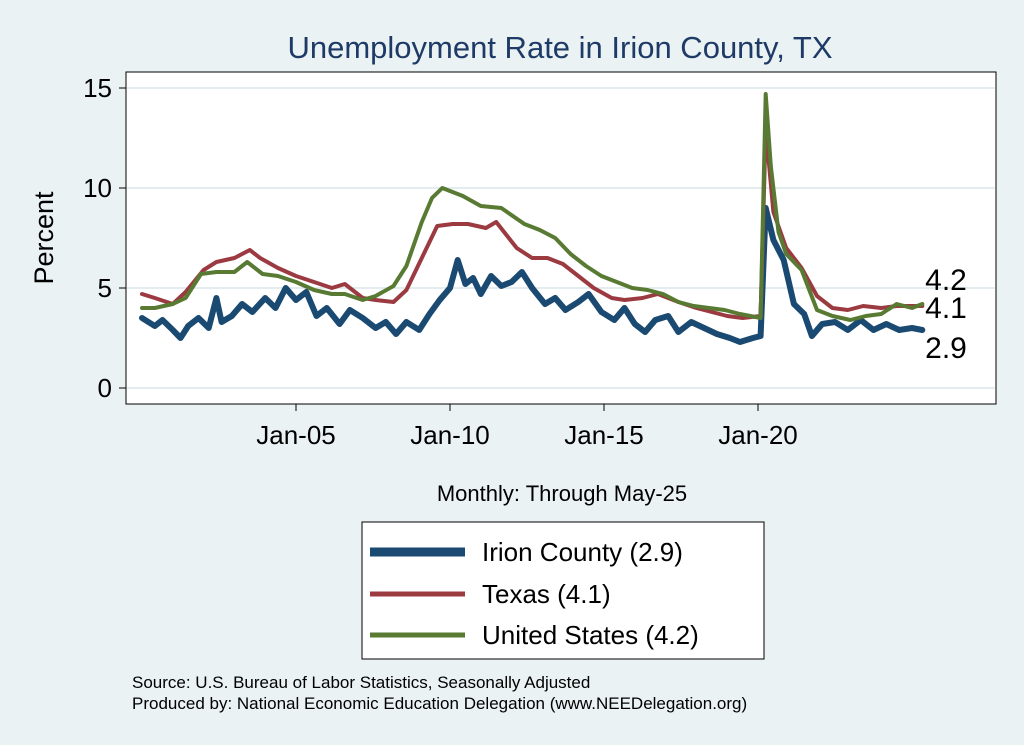  Describe the element at coordinates (104, 238) in the screenshot. I see `y-axis-ticks: 0 5 10 15` at that location.